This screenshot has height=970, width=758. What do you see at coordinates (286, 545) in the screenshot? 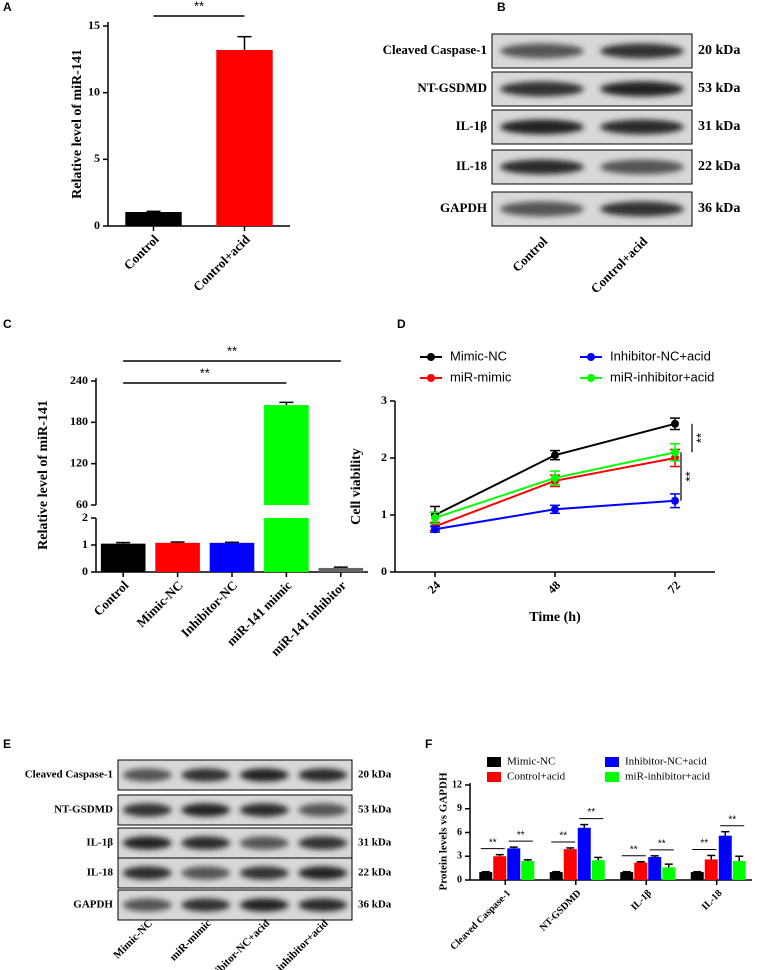
I see `bar-lower` at bounding box center [286, 545].